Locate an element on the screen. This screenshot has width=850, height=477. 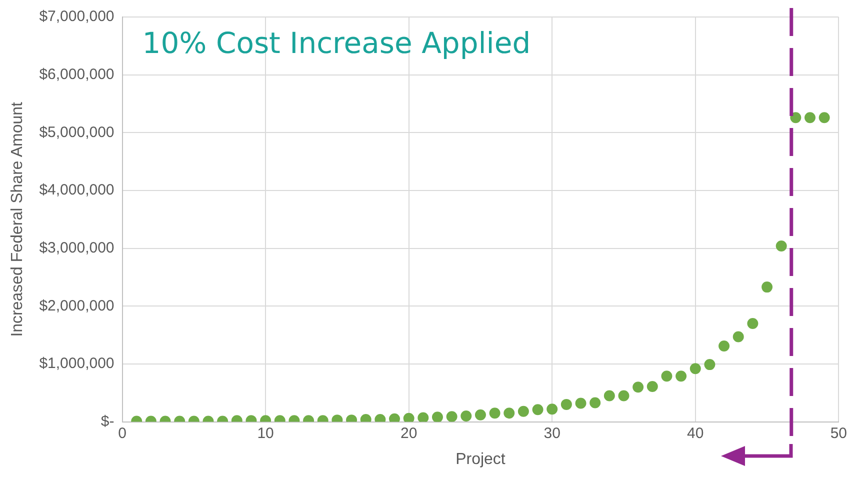
x-tick-label: 50 is located at coordinates (838, 433).